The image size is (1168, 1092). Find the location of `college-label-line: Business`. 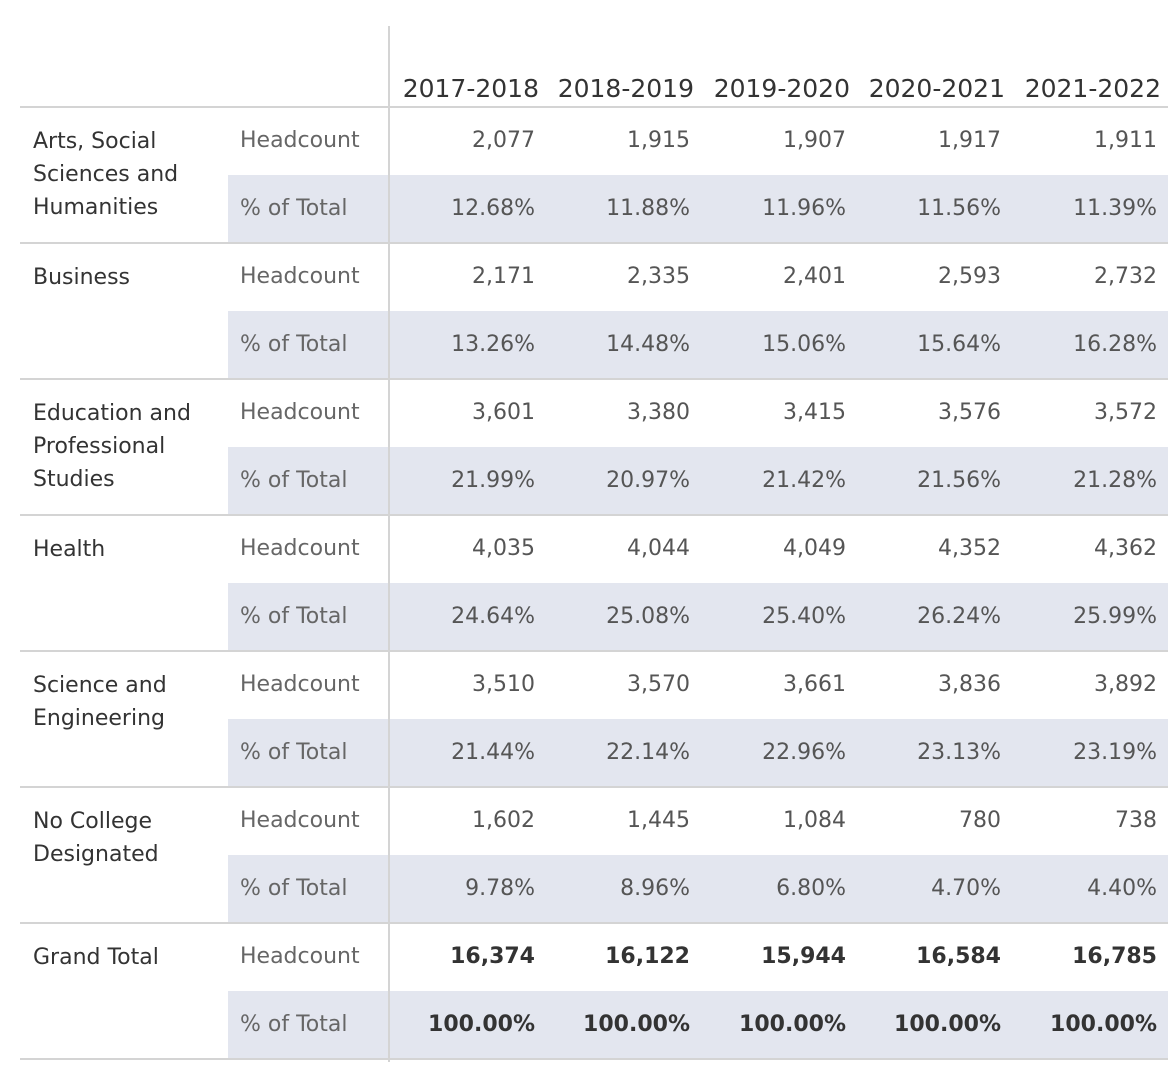

college-label-line: Business is located at coordinates (82, 277).